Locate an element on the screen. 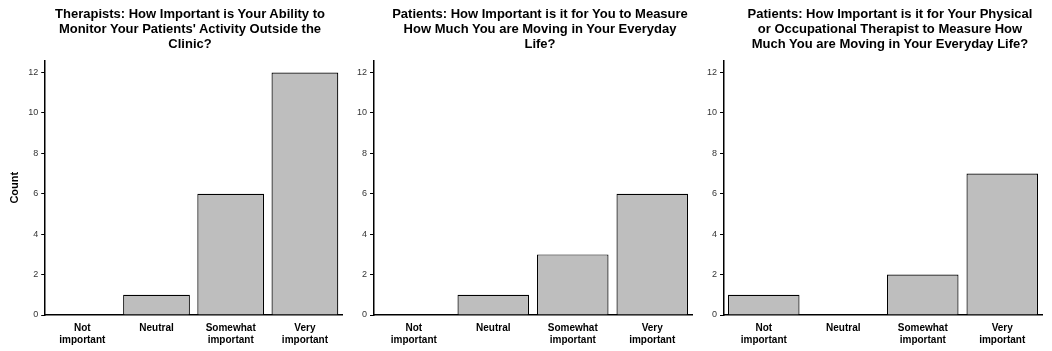 The image size is (1052, 351). chart-title: Therapists: How Important is Your Ability to Monitor Your Patients' Activity Outside the Clinic? is located at coordinates (190, 28).